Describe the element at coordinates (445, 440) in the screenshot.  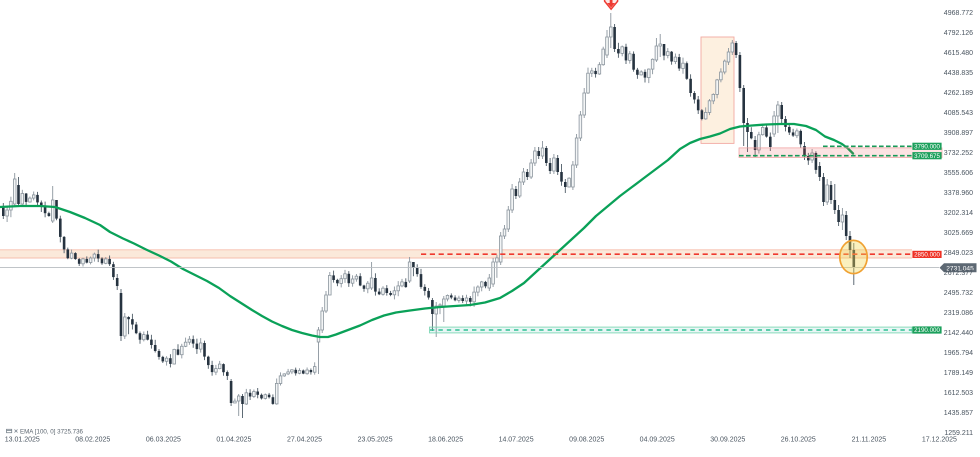
I see `svg-text: 18.06.2025` at that location.